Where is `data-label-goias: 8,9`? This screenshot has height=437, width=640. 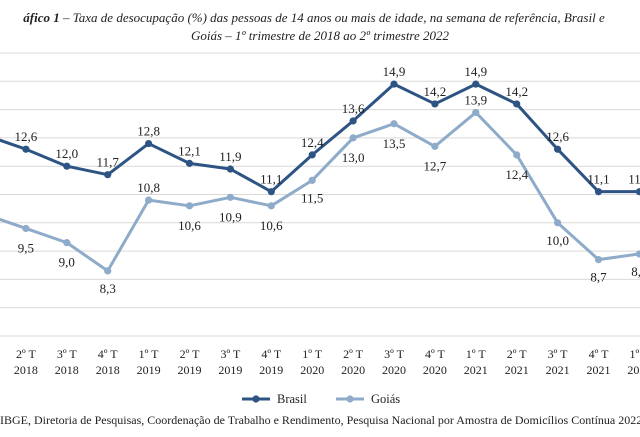
data-label-goias: 8,9 is located at coordinates (635, 271).